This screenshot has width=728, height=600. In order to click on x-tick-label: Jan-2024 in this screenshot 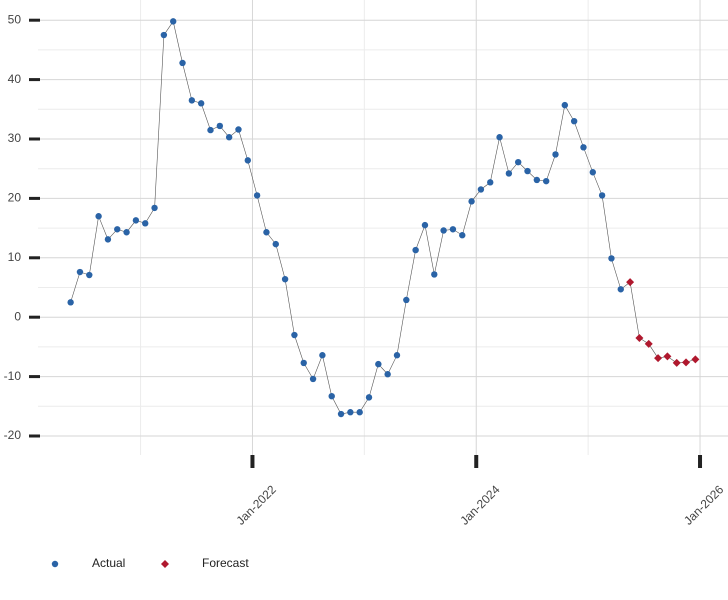, I will do `click(480, 505)`.